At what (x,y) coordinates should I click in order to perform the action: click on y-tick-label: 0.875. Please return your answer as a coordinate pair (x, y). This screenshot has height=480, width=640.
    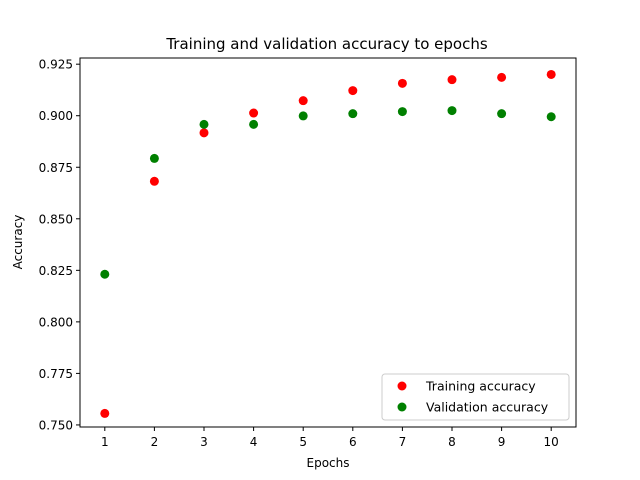
    Looking at the image, I should click on (56, 168).